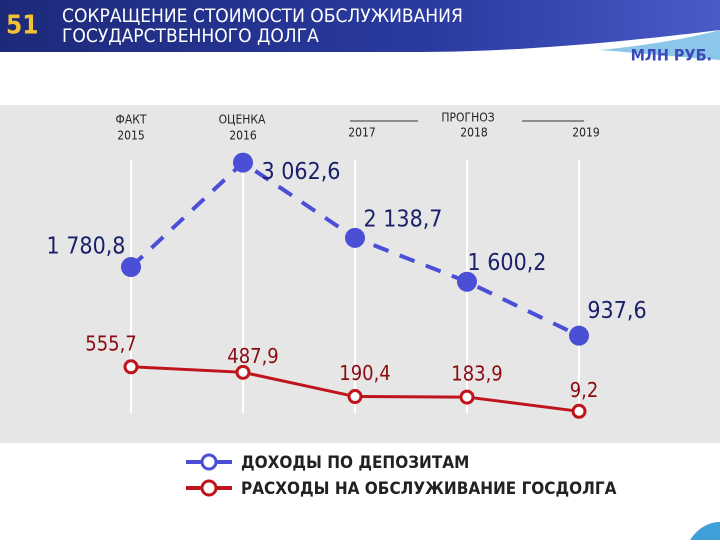  I want to click on legend-label: РАСХОДЫ НА ОБСЛУЖИВАНИЕ ГОСДОЛГА, so click(429, 489).